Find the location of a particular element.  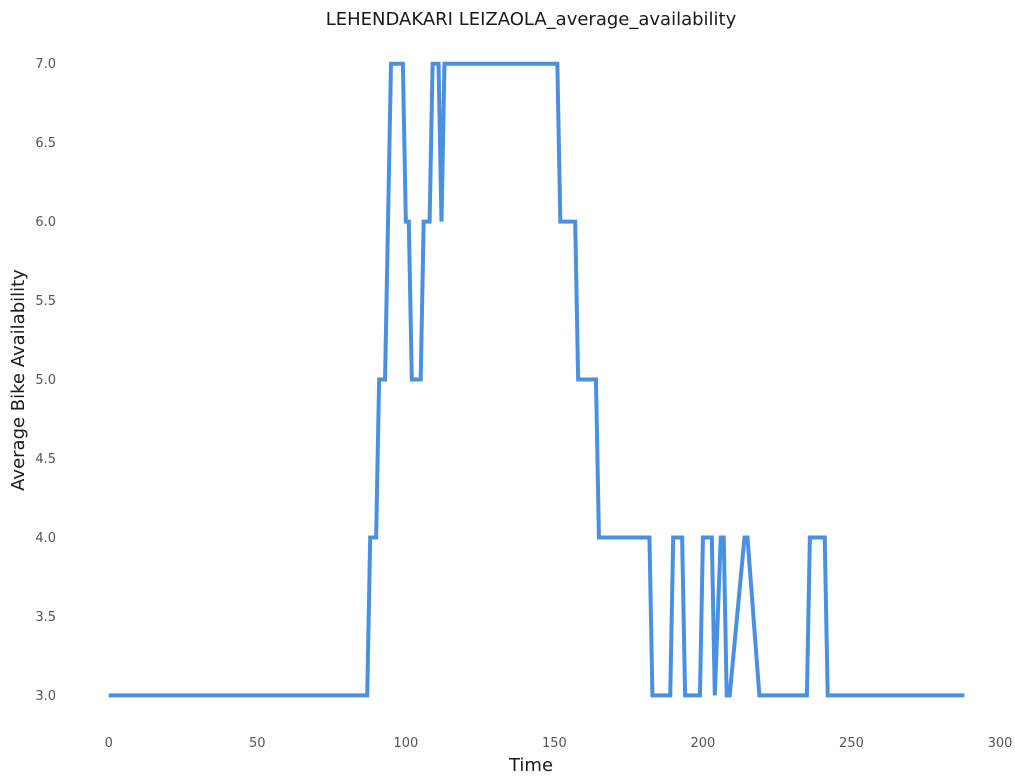

x-tick-label: 300 is located at coordinates (1000, 743).